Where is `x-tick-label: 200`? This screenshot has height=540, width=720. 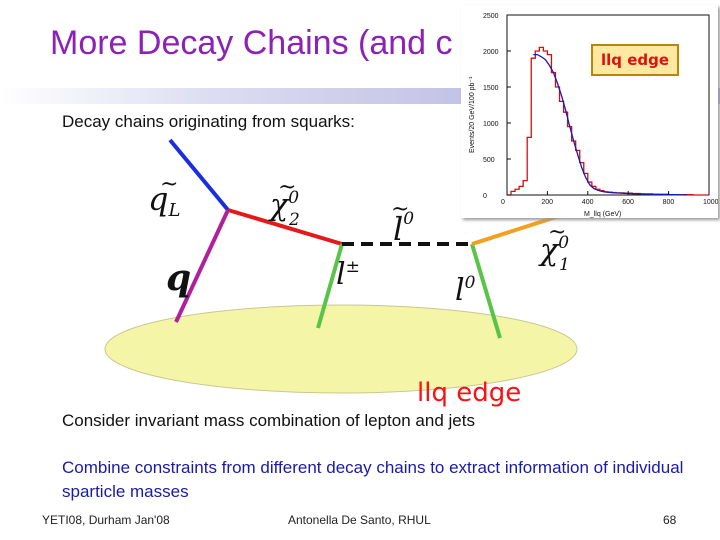
x-tick-label: 200 is located at coordinates (547, 202).